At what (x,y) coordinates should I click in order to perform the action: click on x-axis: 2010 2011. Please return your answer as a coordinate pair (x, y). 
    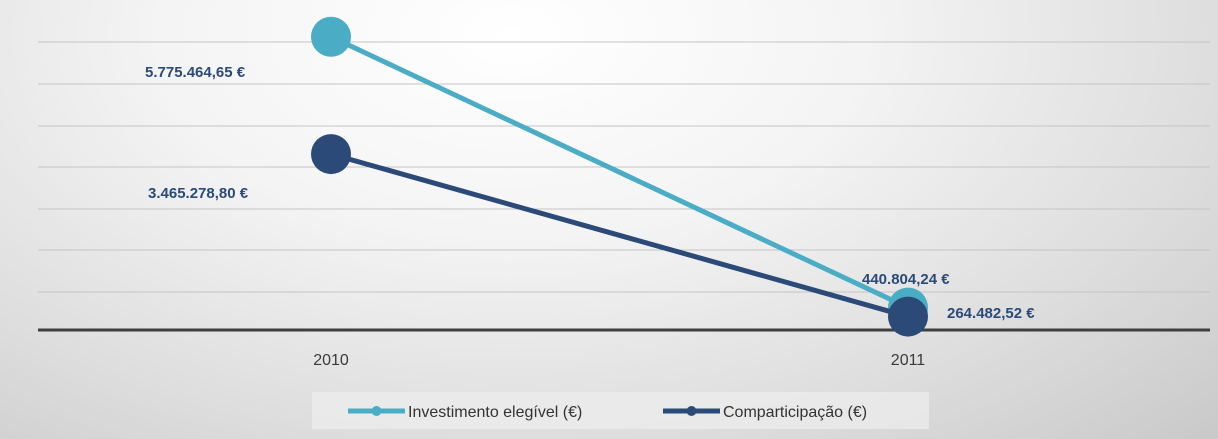
    Looking at the image, I should click on (624, 348).